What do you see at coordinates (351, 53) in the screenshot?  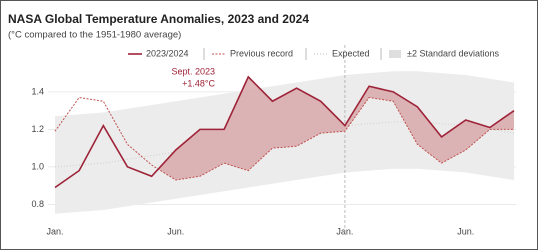 I see `legend-label: Expected` at bounding box center [351, 53].